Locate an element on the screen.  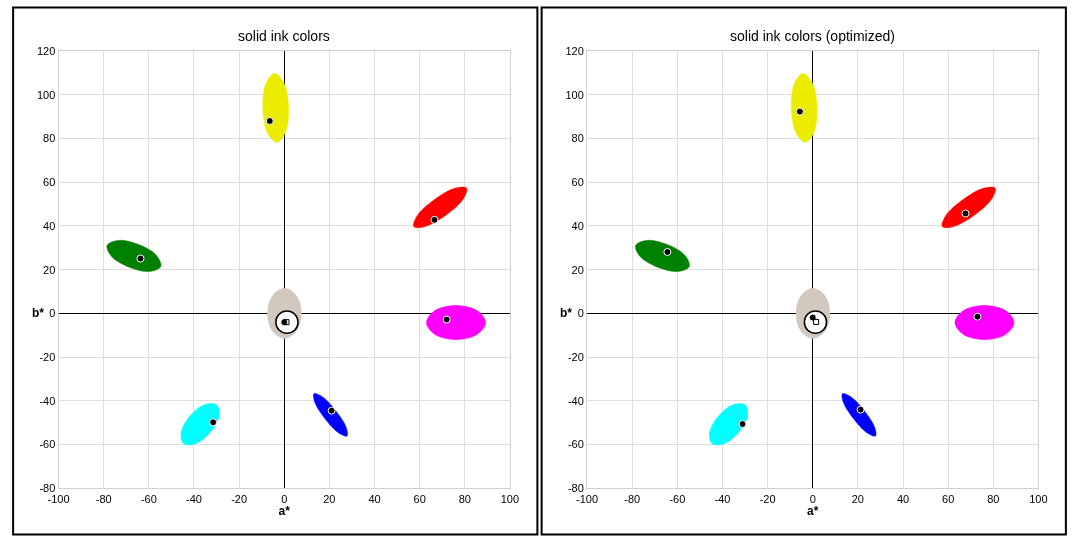
chart-title: solid ink colors is located at coordinates (284, 36).